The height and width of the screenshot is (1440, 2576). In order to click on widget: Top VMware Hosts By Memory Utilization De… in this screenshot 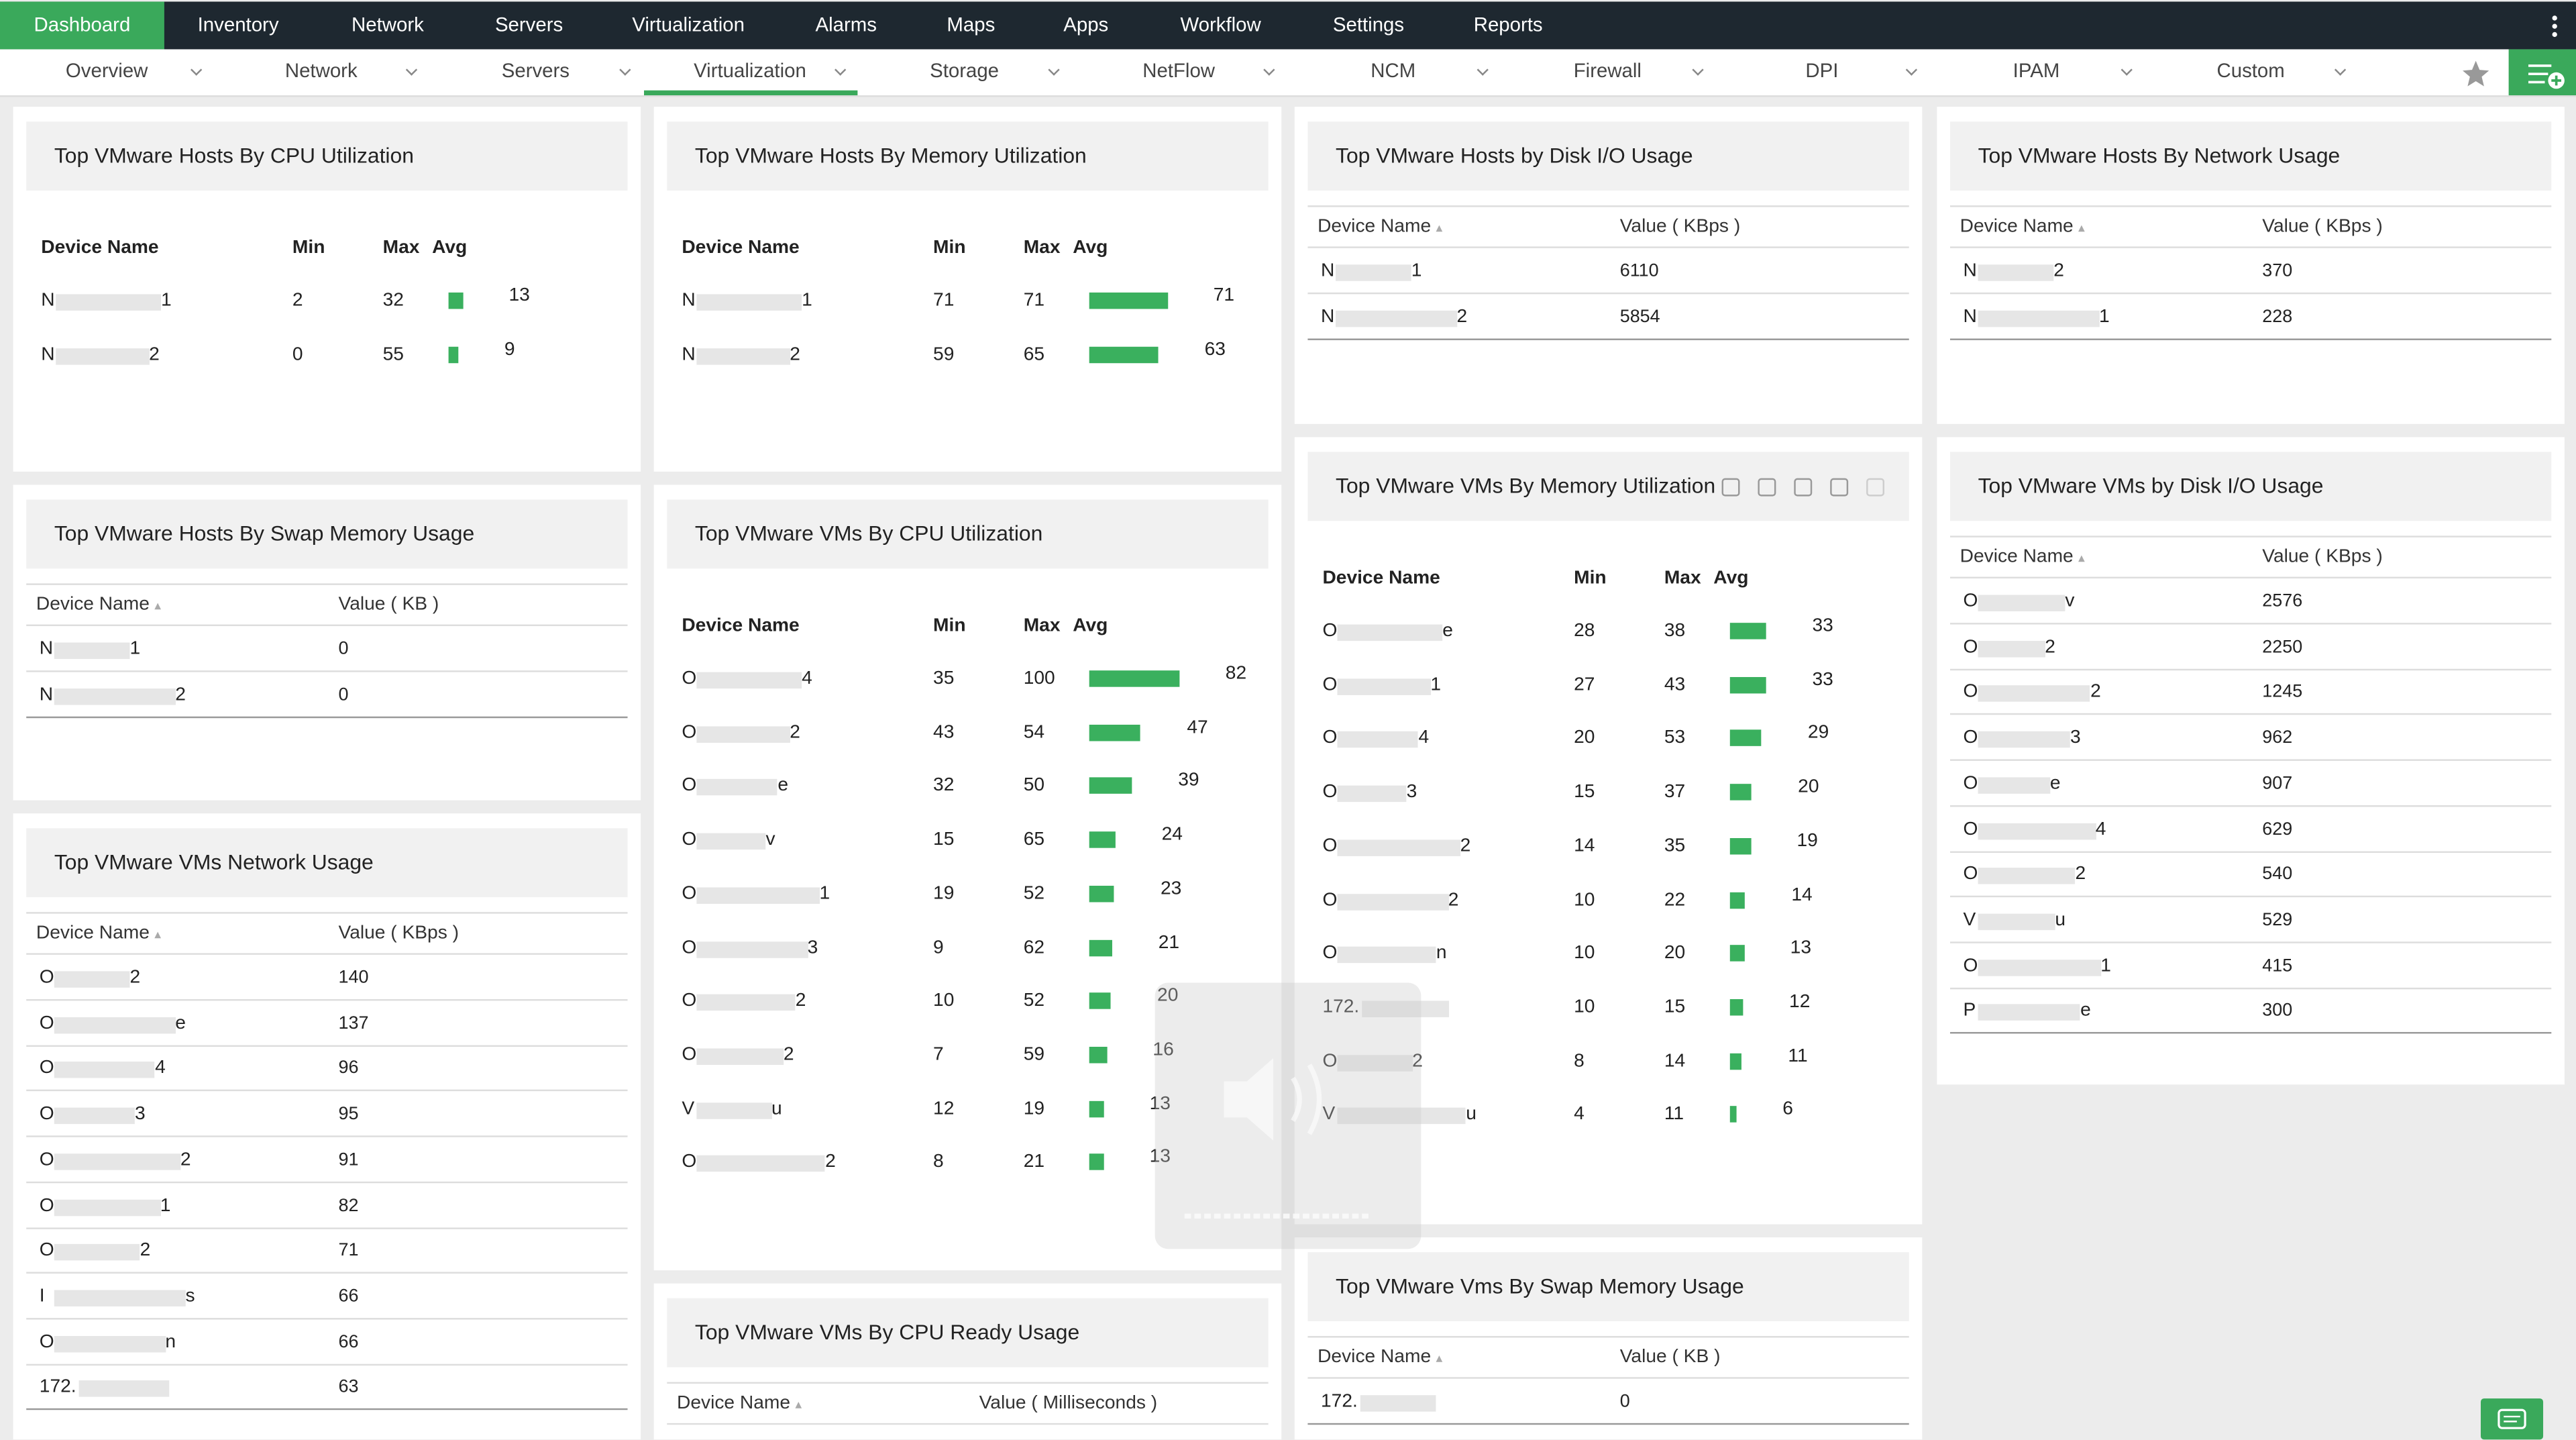, I will do `click(967, 289)`.